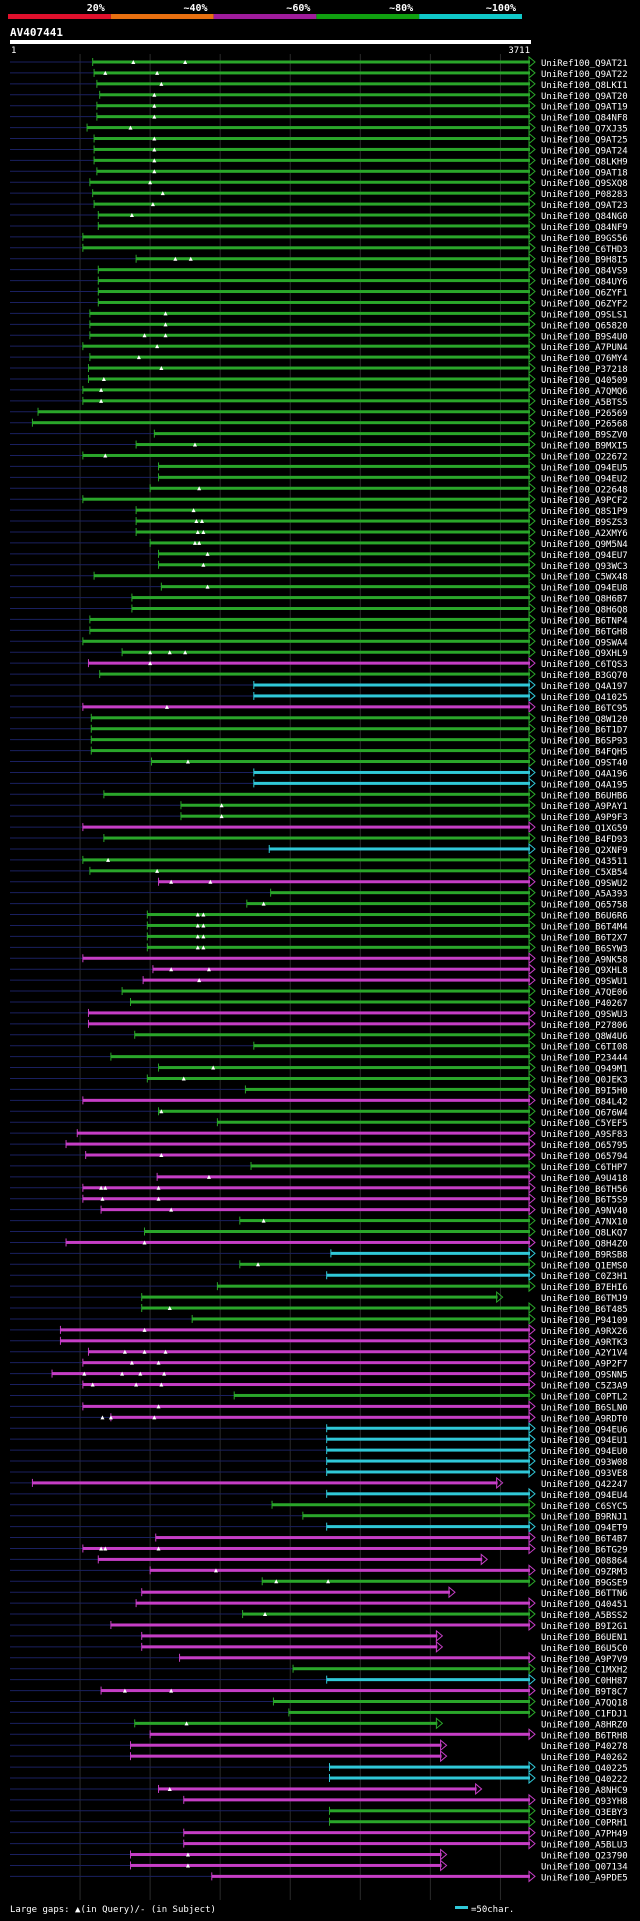 Image resolution: width=640 pixels, height=1921 pixels. I want to click on hit-row: UniRef100_O22648, so click(319, 488).